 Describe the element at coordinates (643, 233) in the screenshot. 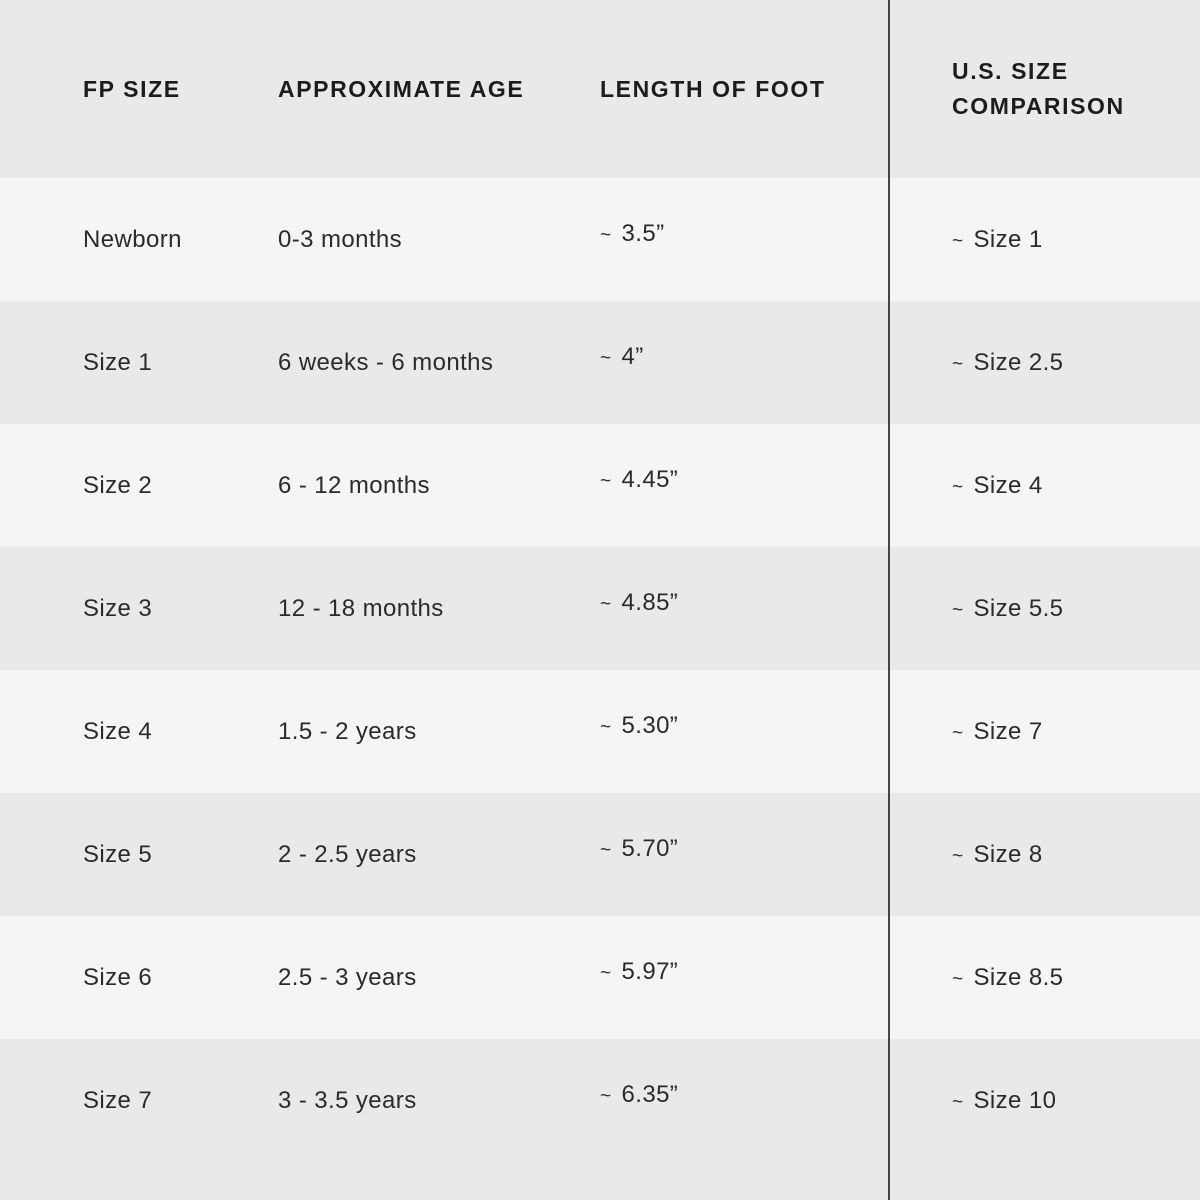

I see `foot-length-value: 3.5”` at that location.